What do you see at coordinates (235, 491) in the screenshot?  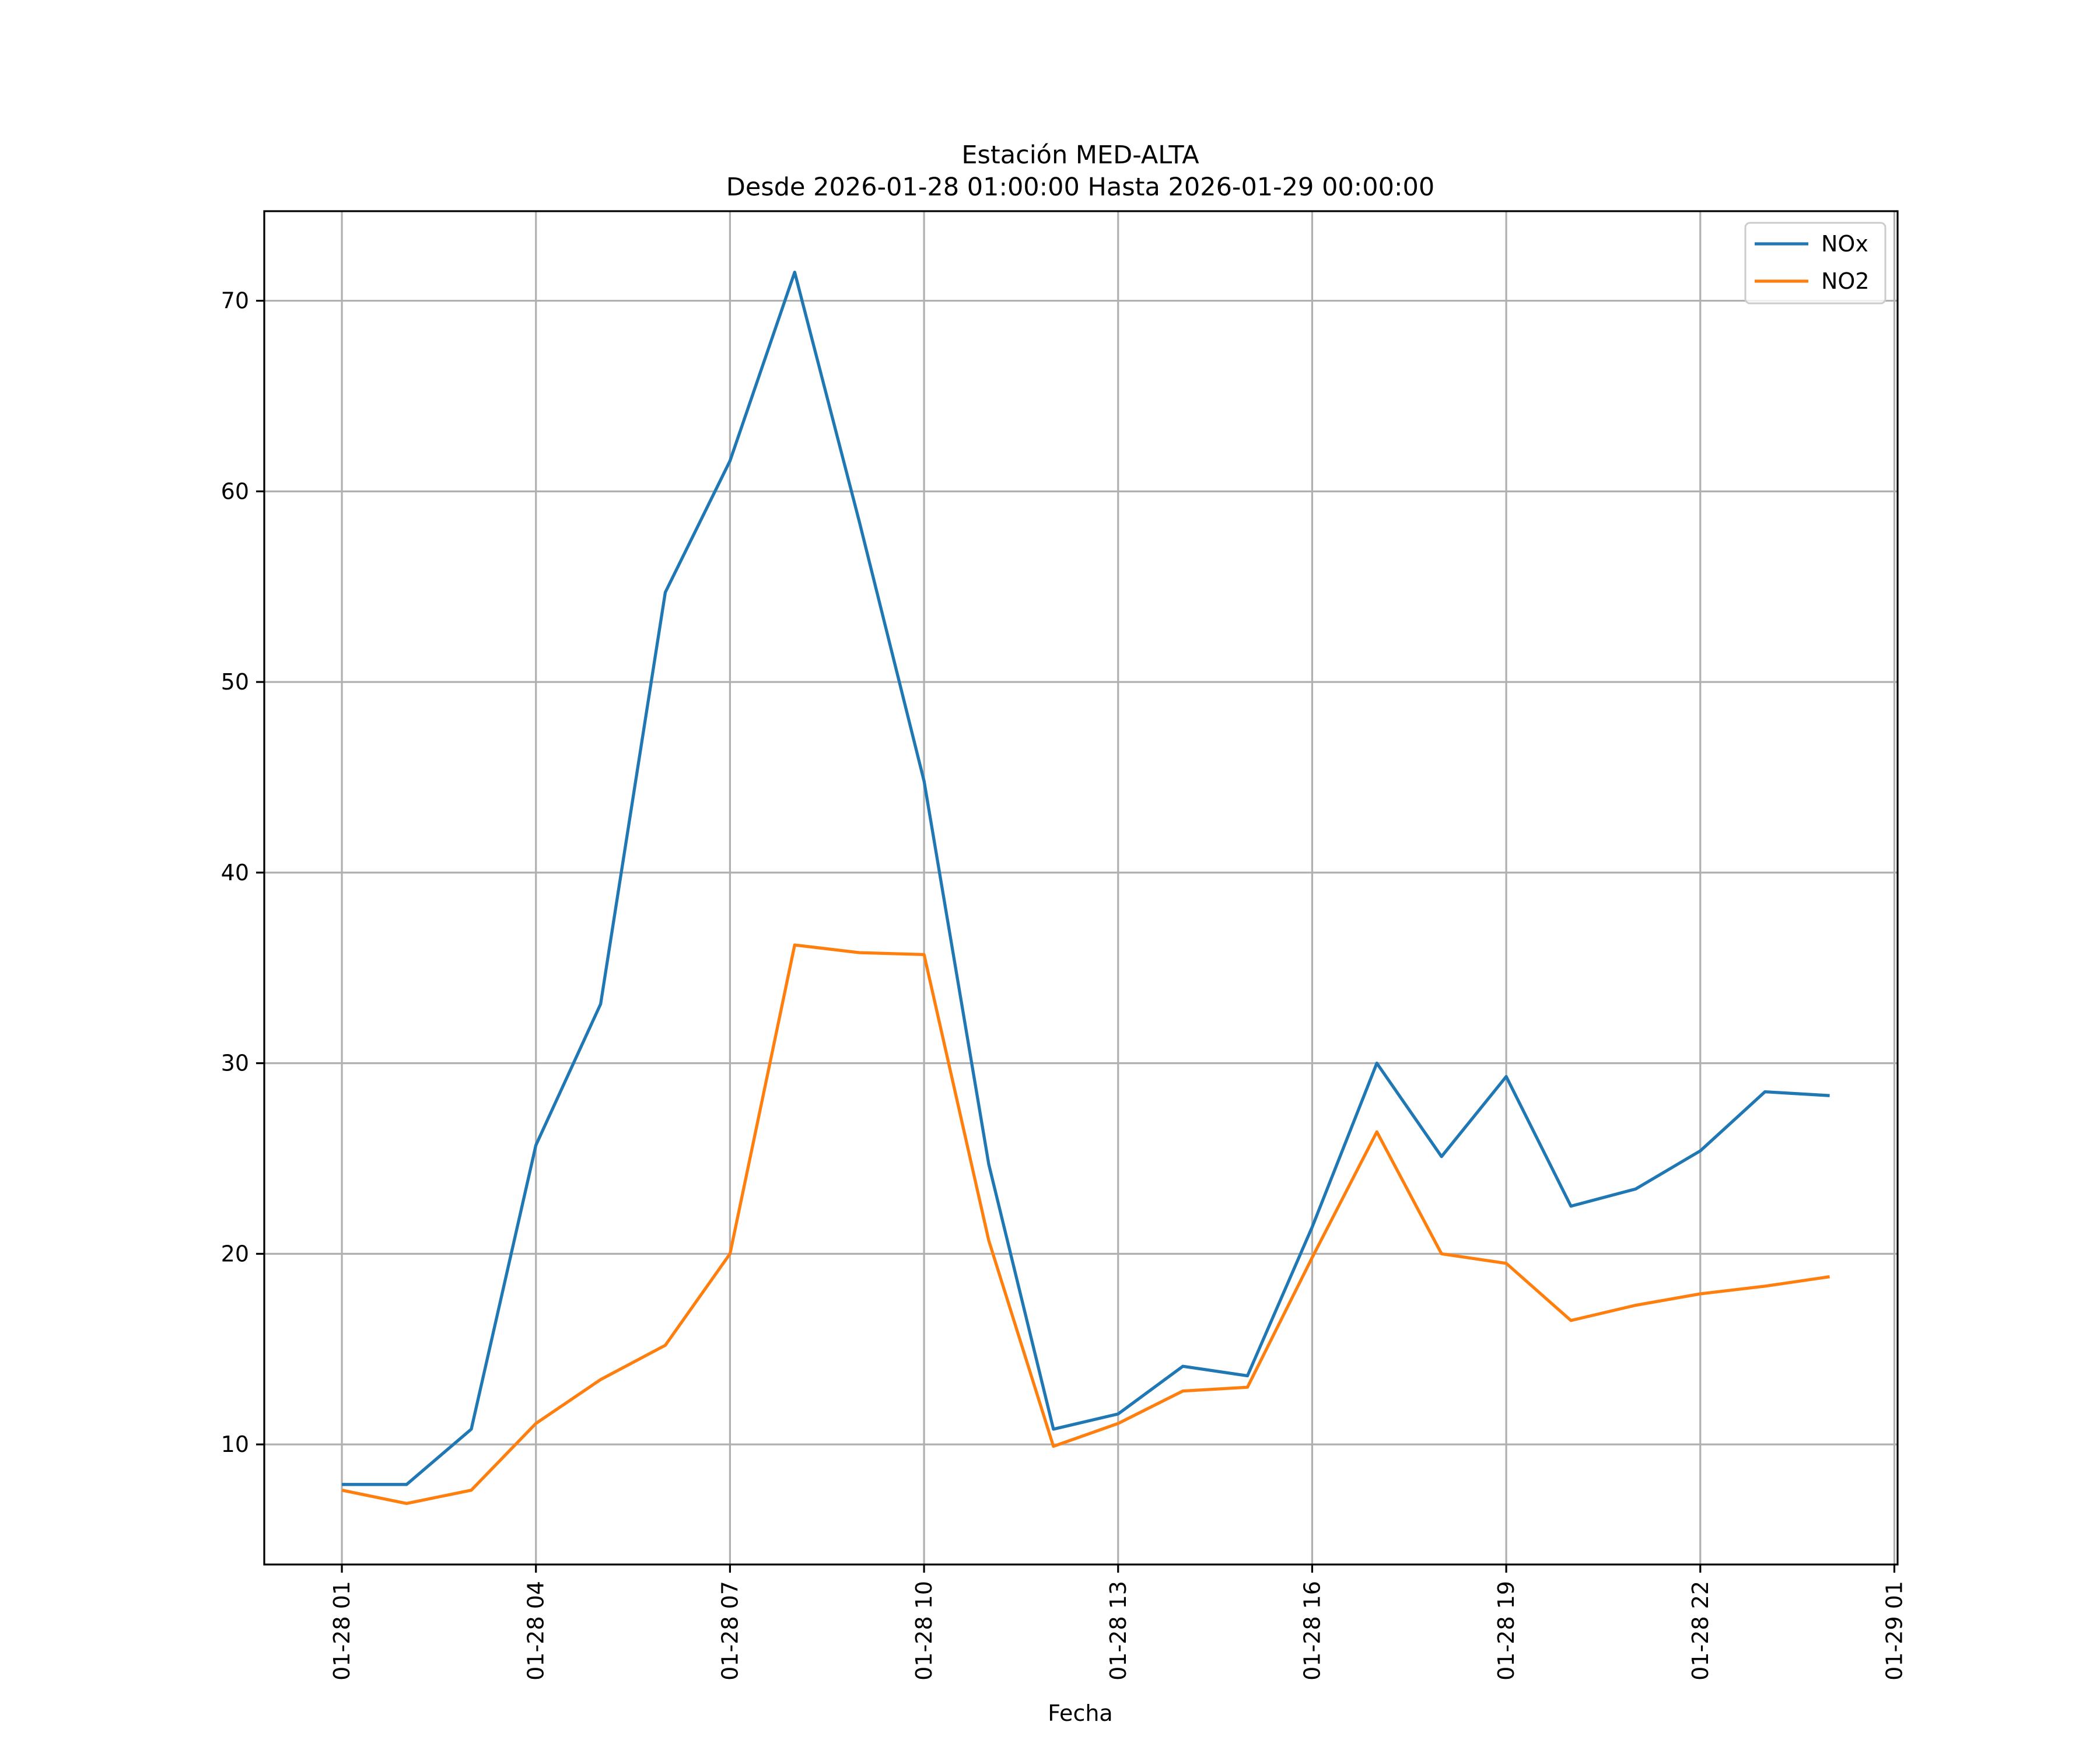 I see `y-tick-label: 60` at bounding box center [235, 491].